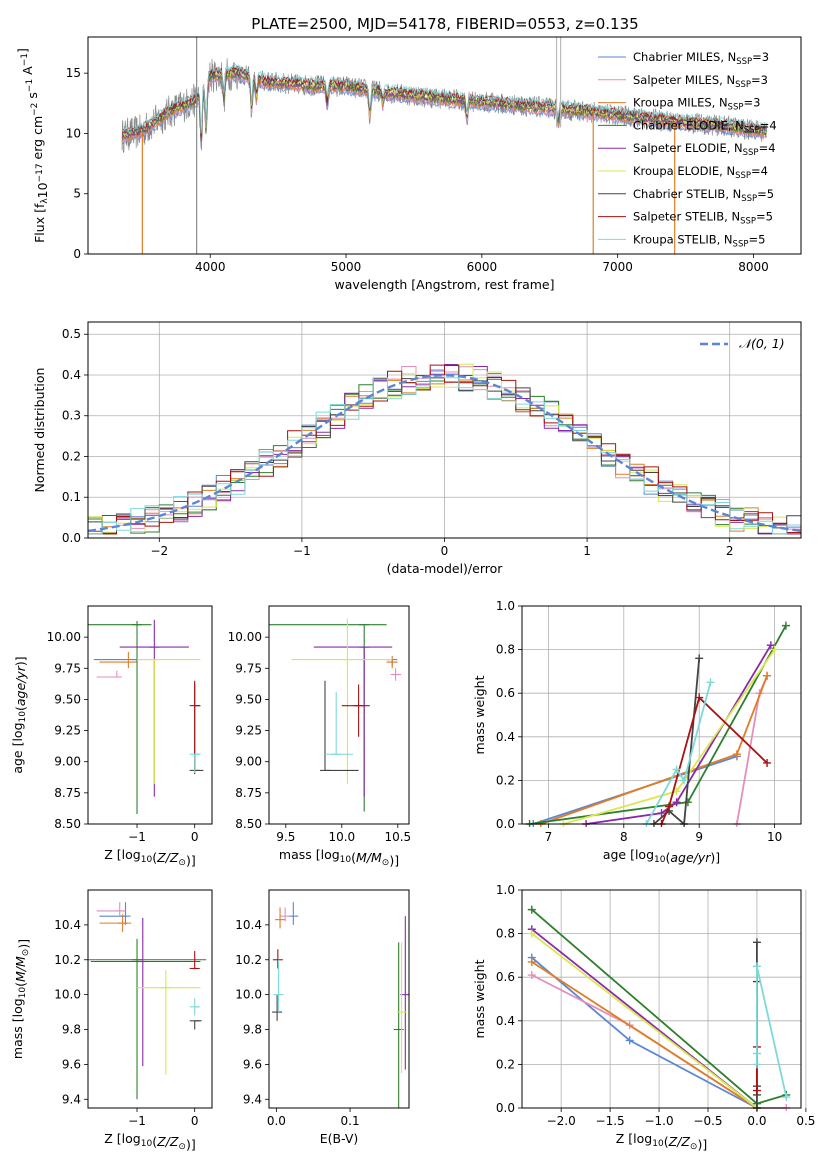  What do you see at coordinates (248, 925) in the screenshot?
I see `y-tick-label: 10.4` at bounding box center [248, 925].